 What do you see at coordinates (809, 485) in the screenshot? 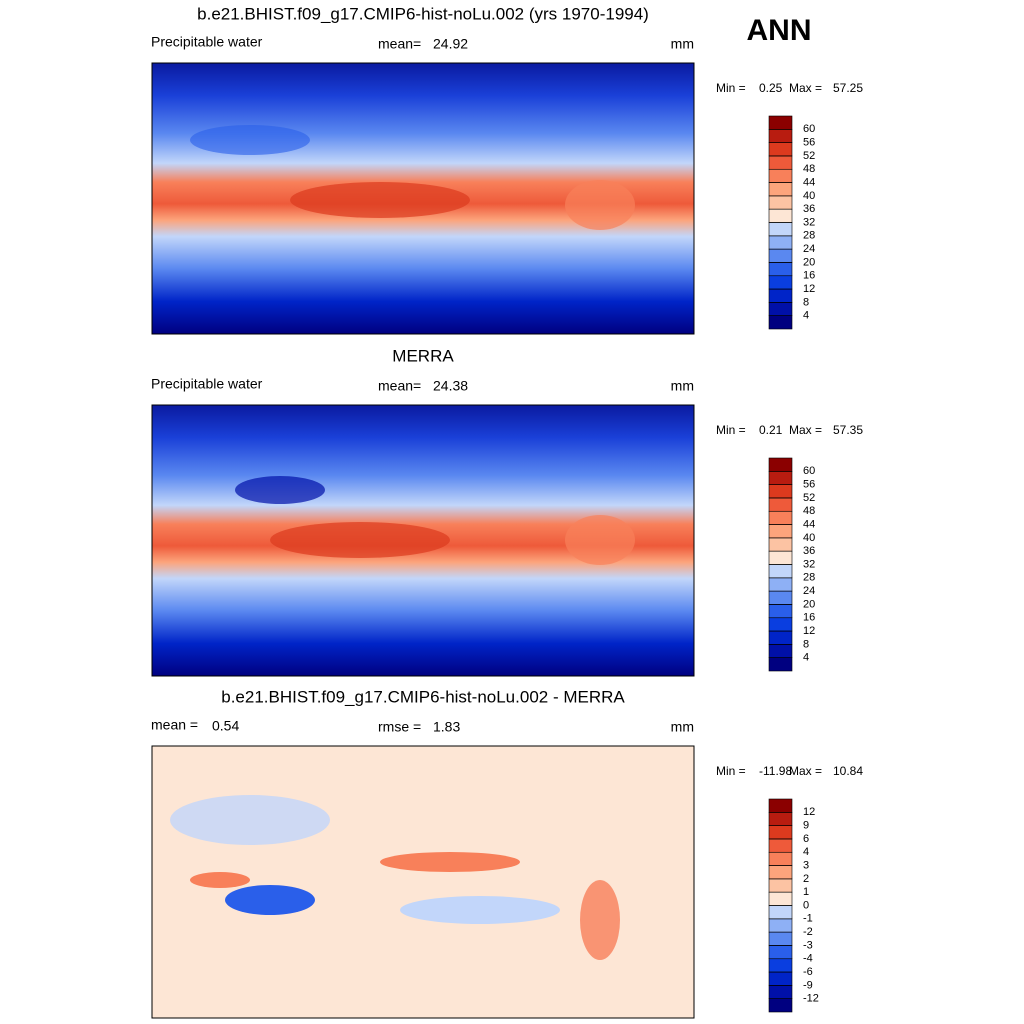
I see `colorbar-label: 56` at bounding box center [809, 485].